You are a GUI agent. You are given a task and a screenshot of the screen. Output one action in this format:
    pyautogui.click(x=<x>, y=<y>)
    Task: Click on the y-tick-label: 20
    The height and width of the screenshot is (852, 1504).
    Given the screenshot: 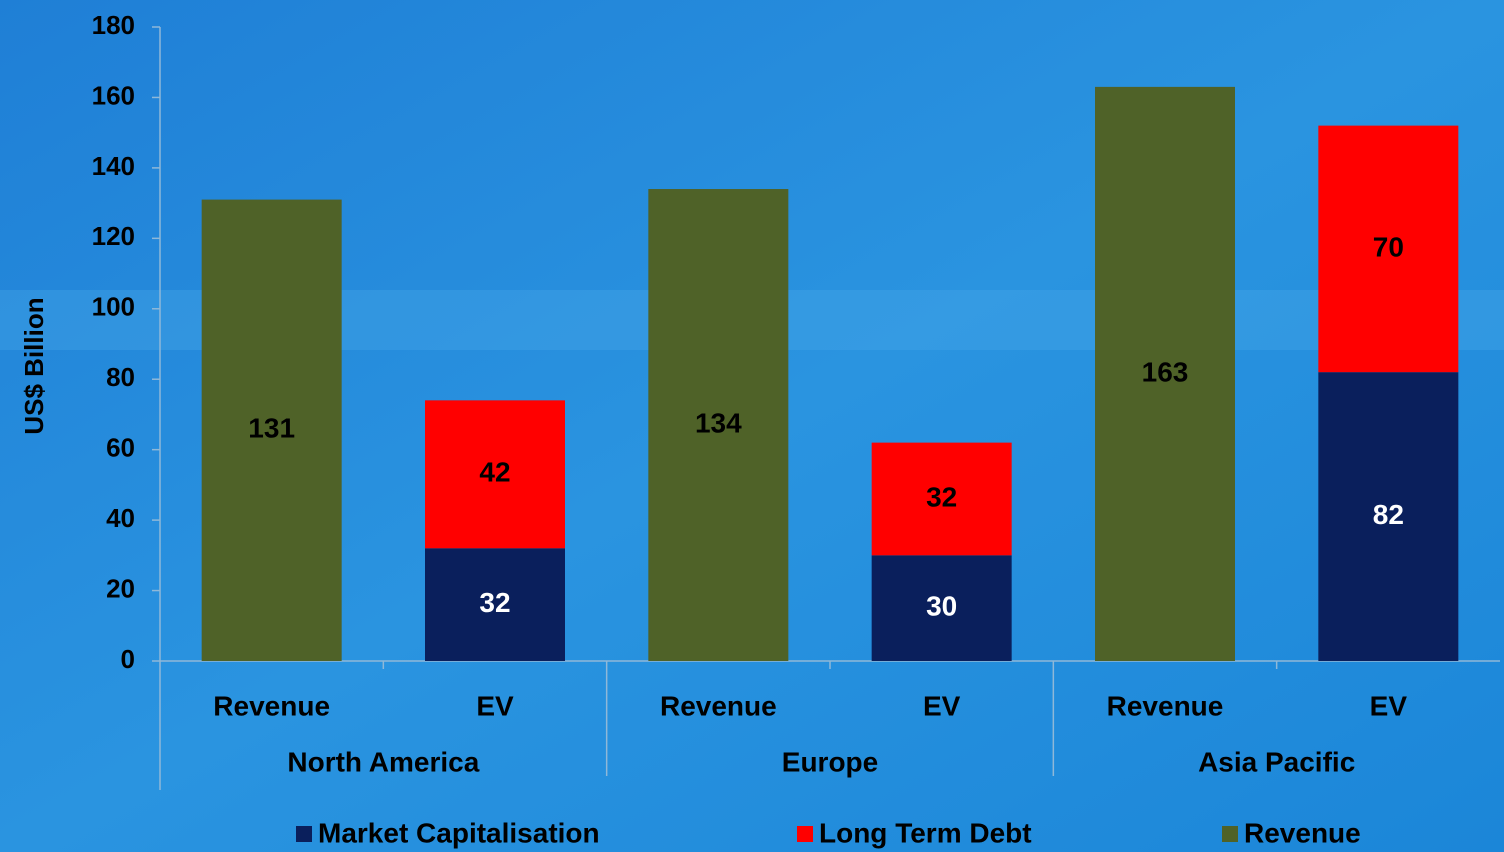 What is the action you would take?
    pyautogui.click(x=120, y=588)
    